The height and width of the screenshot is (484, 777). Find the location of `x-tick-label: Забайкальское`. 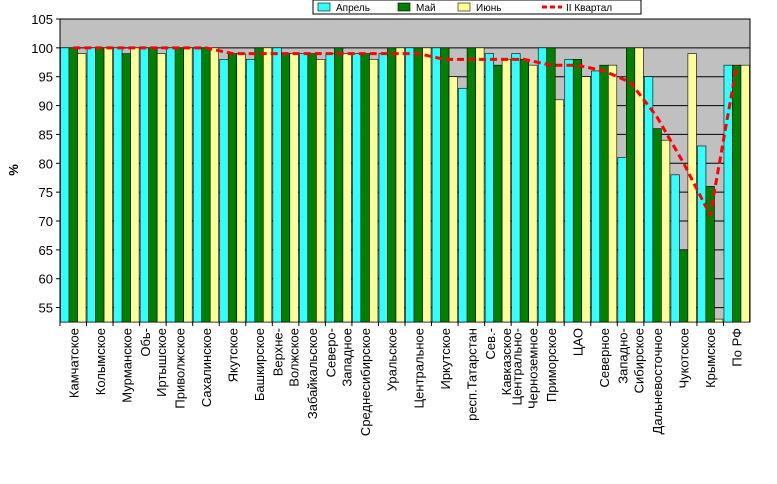

x-tick-label: Забайкальское is located at coordinates (312, 373).